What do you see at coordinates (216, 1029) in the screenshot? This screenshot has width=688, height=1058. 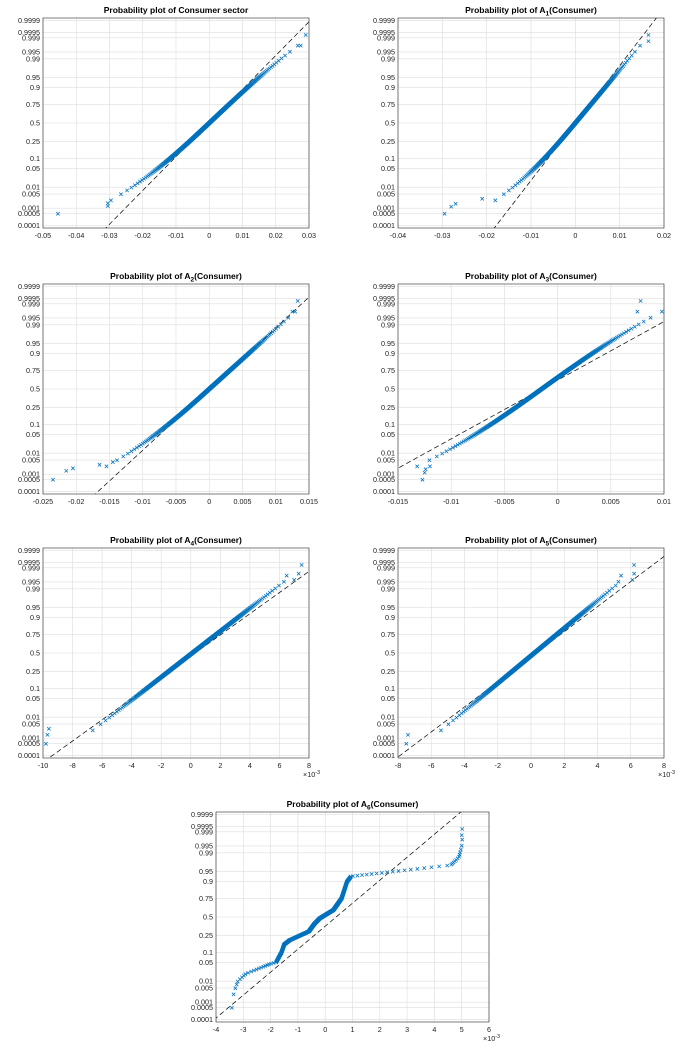 I see `x-tick-label: -4` at bounding box center [216, 1029].